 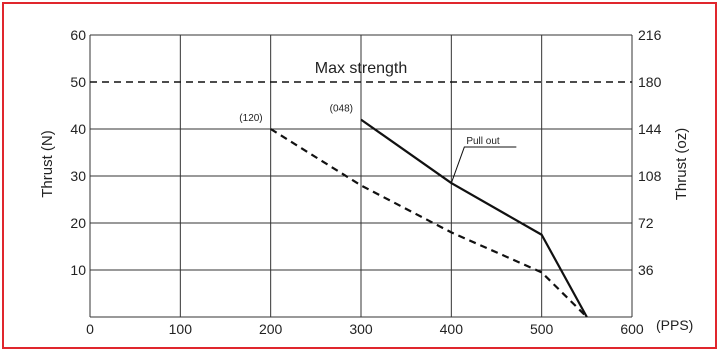 I want to click on pull-out-label: Pull out, so click(x=483, y=141).